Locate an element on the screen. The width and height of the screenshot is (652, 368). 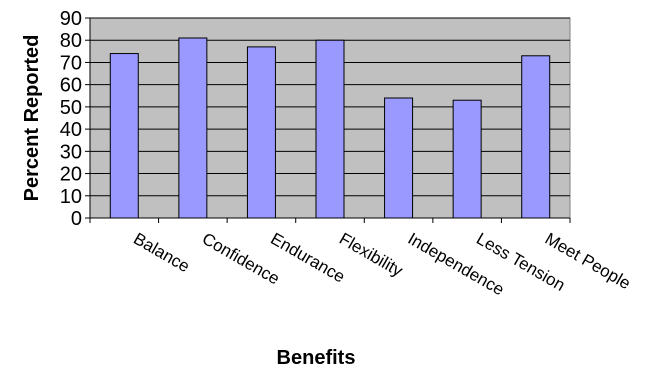
y-tick-label: 60 is located at coordinates (71, 86).